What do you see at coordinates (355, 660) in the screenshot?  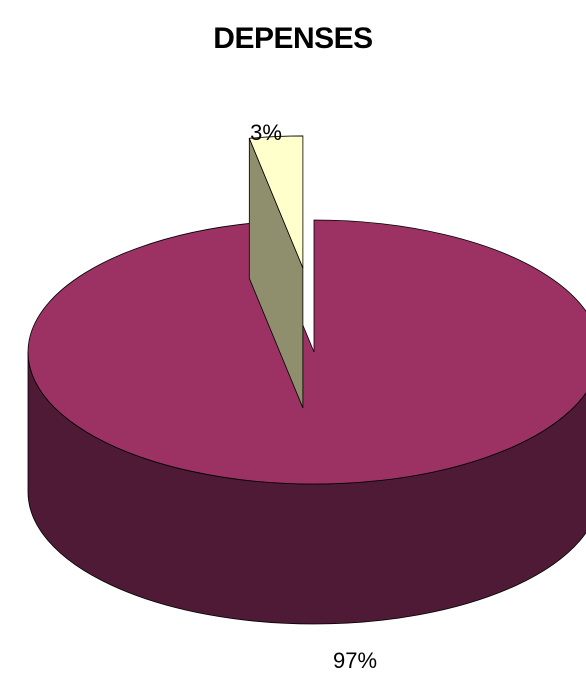 I see `slice-label-97: 97%` at bounding box center [355, 660].